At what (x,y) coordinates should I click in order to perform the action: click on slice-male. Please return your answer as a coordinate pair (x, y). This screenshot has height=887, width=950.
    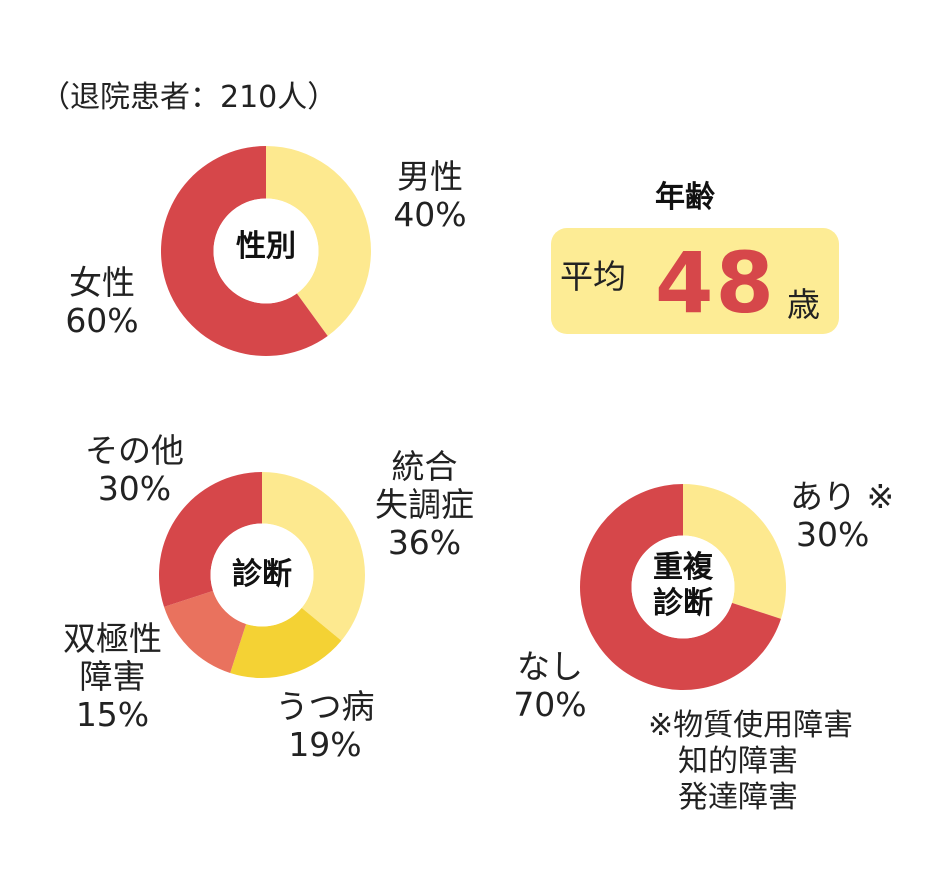
    Looking at the image, I should click on (318, 241).